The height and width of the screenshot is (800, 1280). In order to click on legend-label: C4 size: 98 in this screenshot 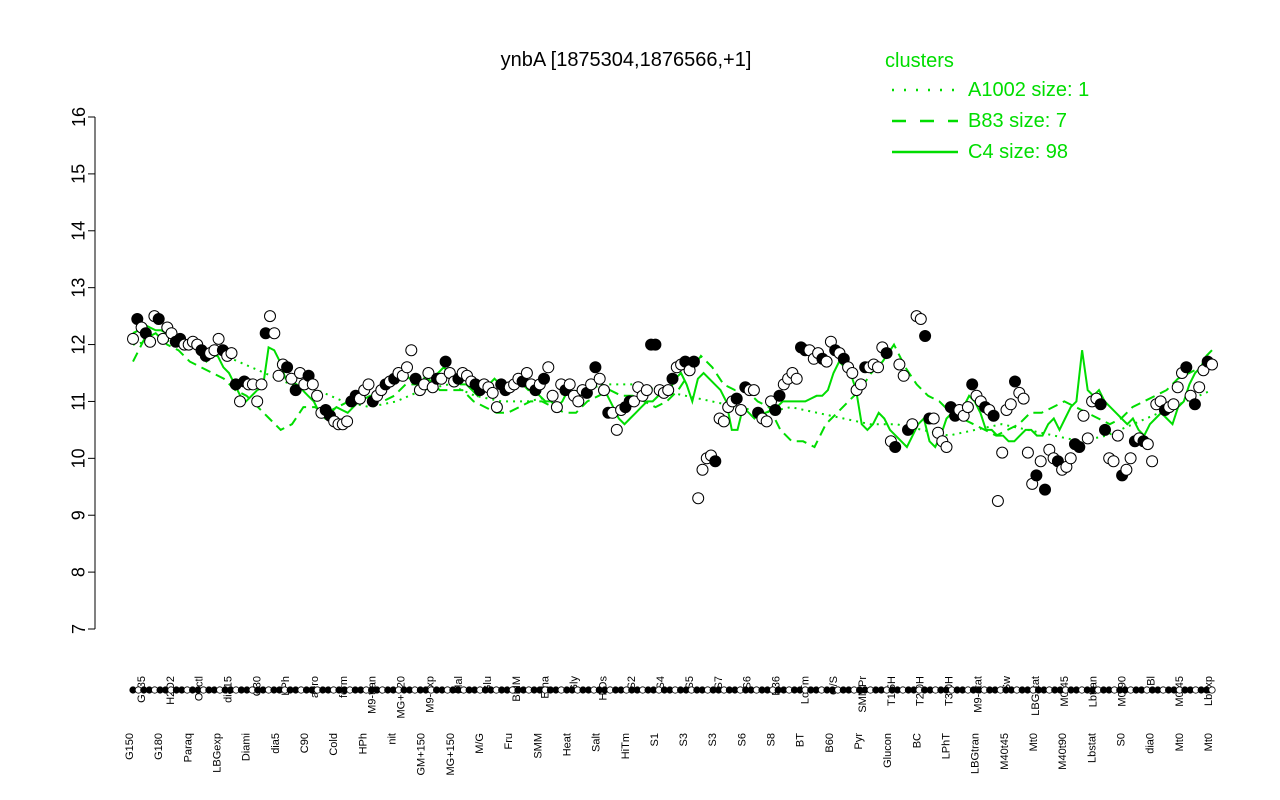, I will do `click(1018, 152)`.